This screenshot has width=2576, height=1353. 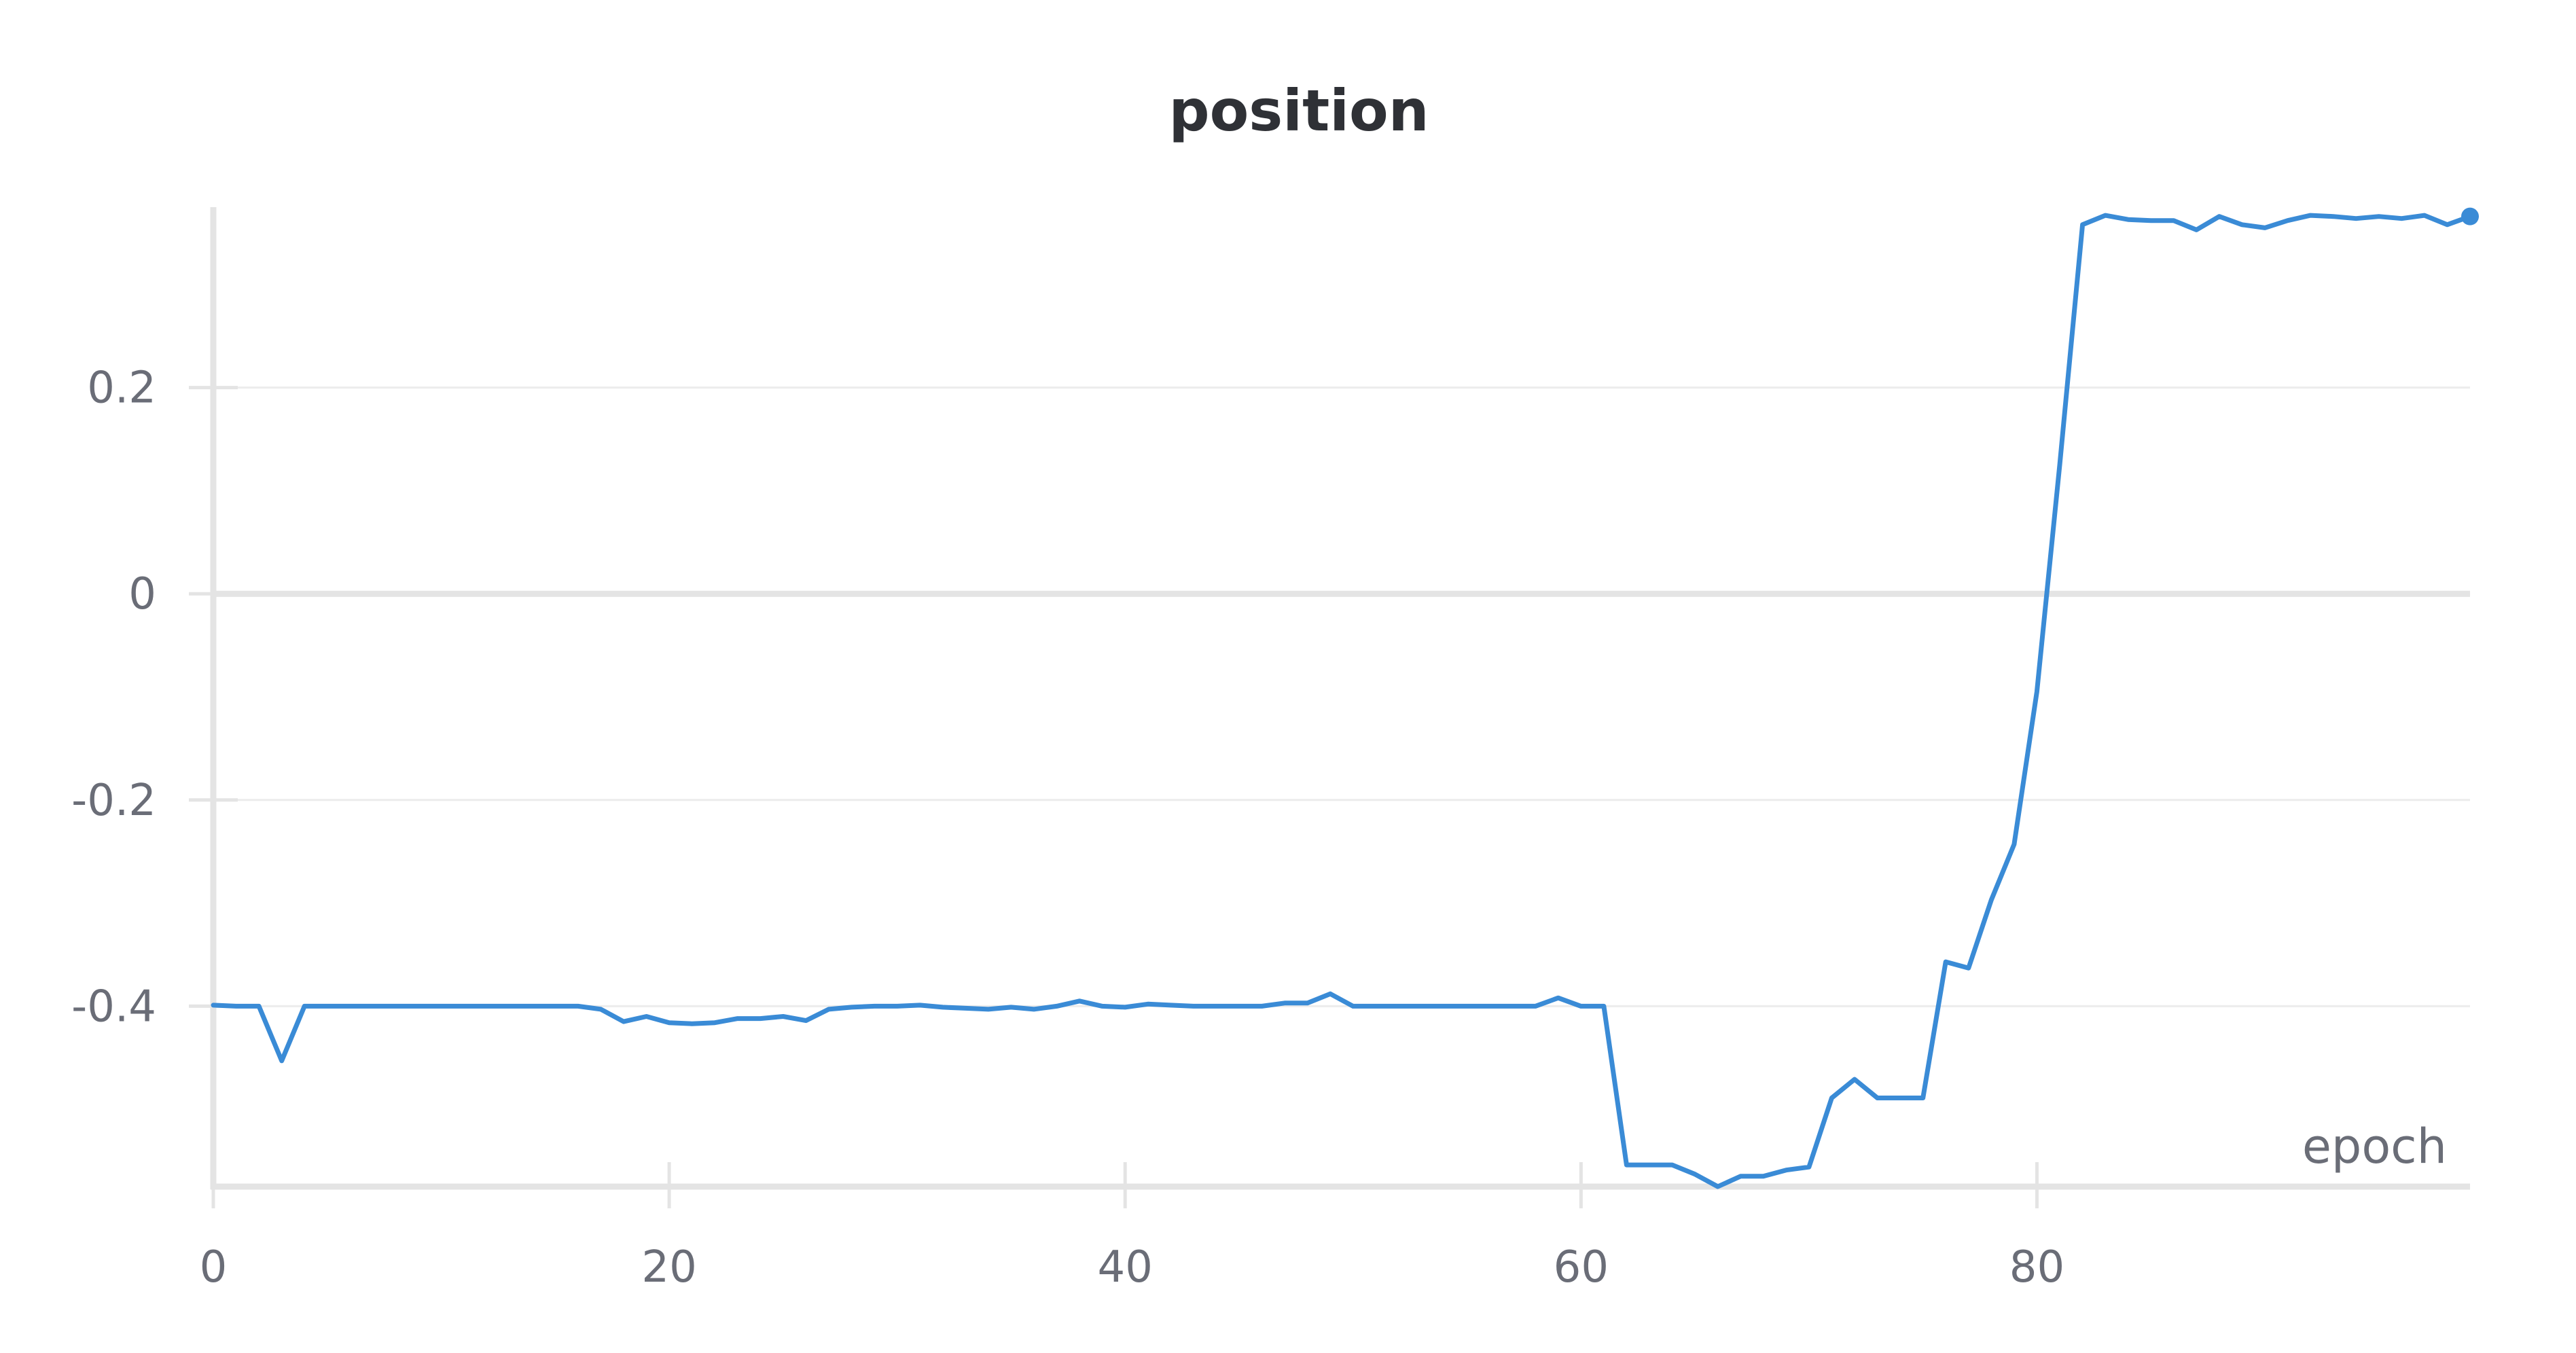 I want to click on x-tick-label: 80, so click(x=2036, y=1267).